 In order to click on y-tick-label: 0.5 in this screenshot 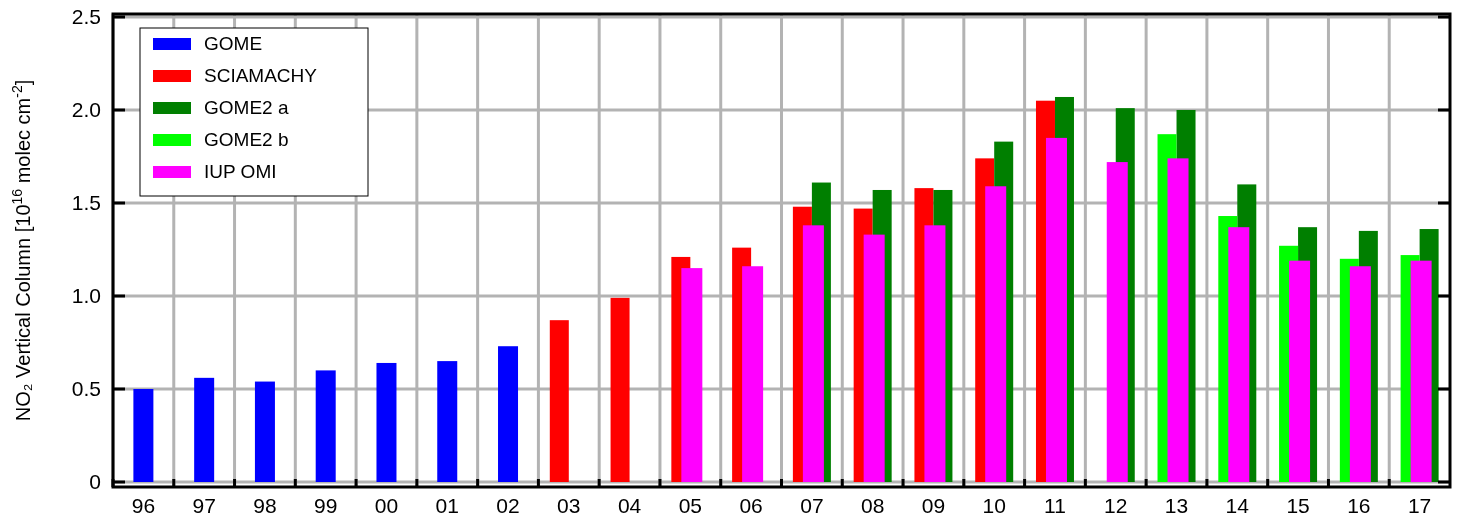, I will do `click(86, 389)`.